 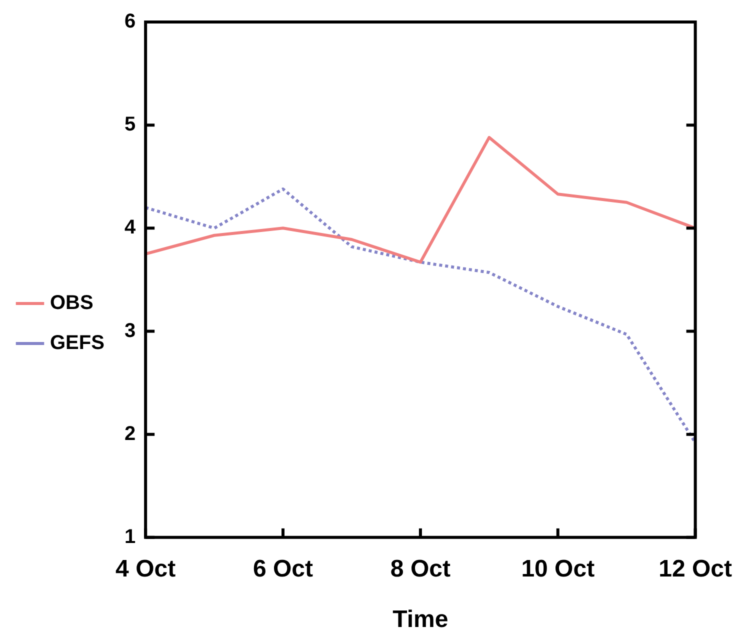 What do you see at coordinates (146, 568) in the screenshot?
I see `x-tick-label: 4 Oct` at bounding box center [146, 568].